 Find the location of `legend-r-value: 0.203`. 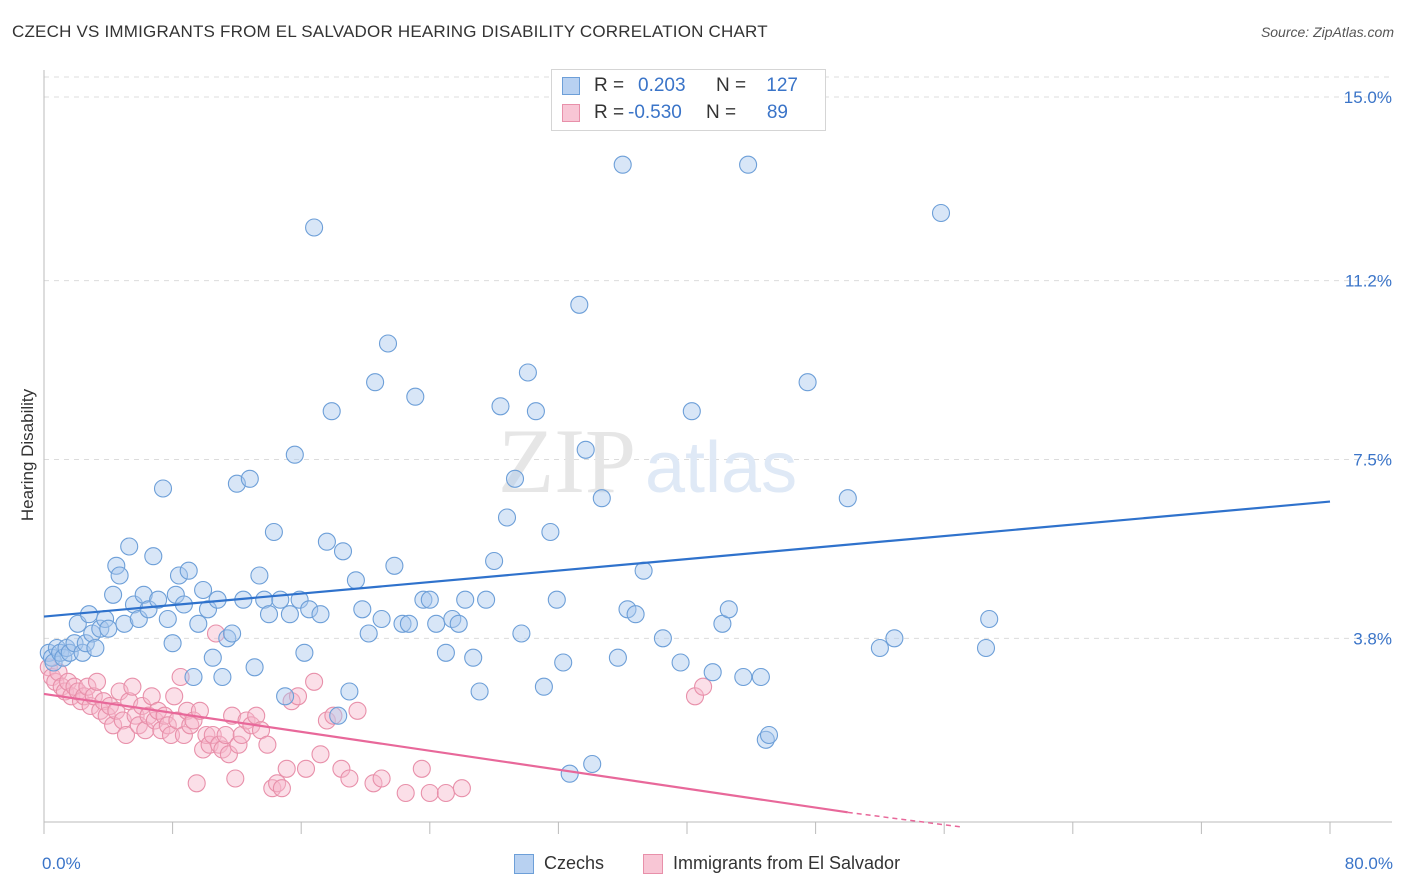

legend-r-value: 0.203 is located at coordinates (662, 85).